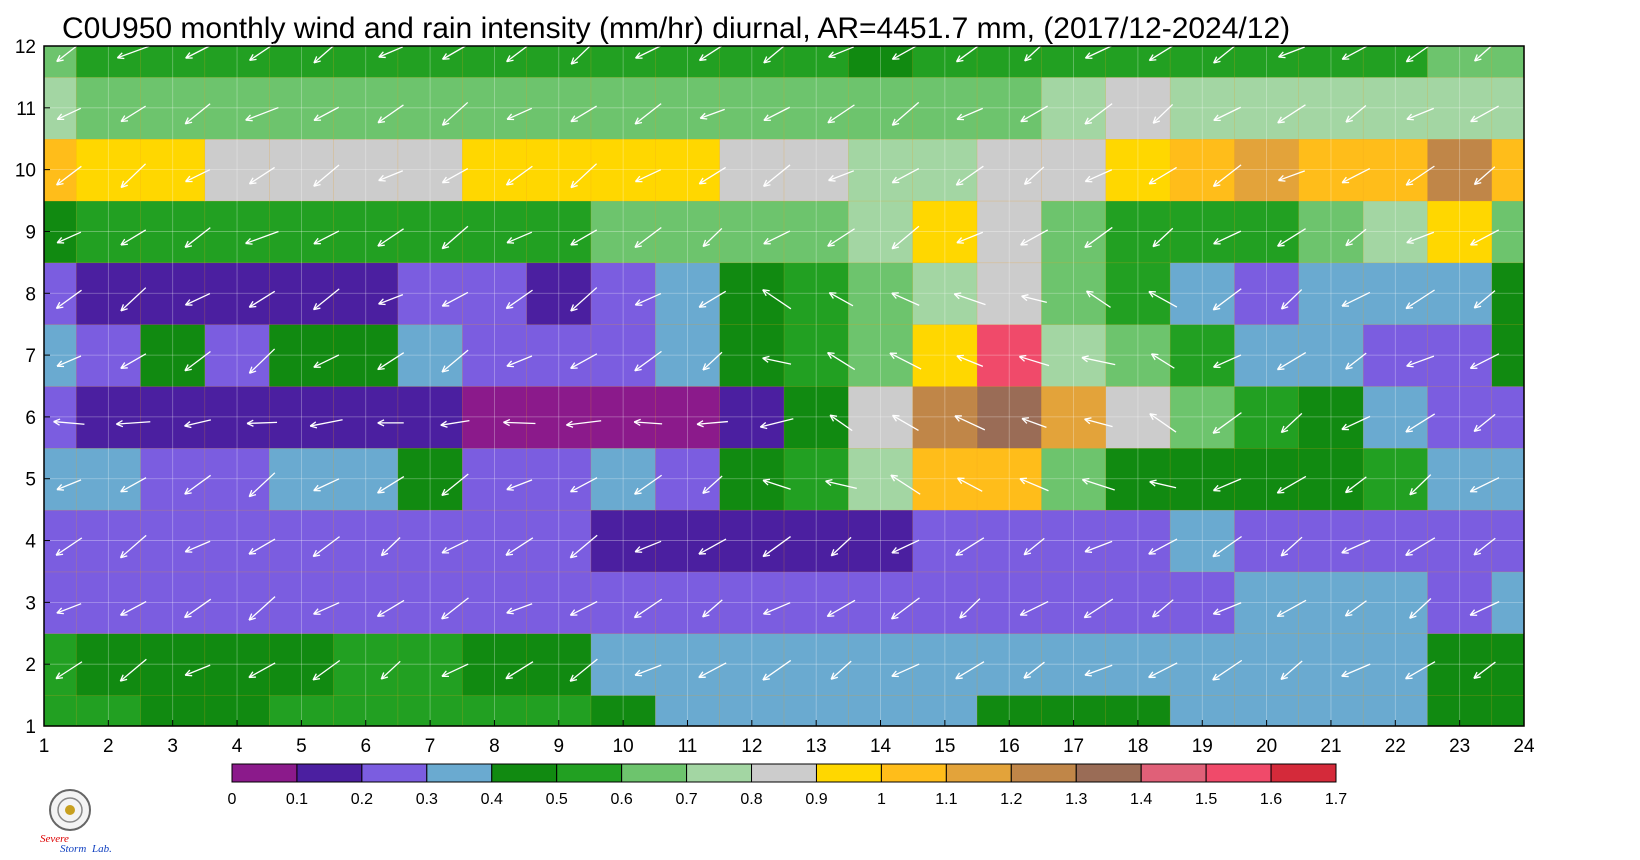  Describe the element at coordinates (365, 746) in the screenshot. I see `x-tick-label: 6` at that location.